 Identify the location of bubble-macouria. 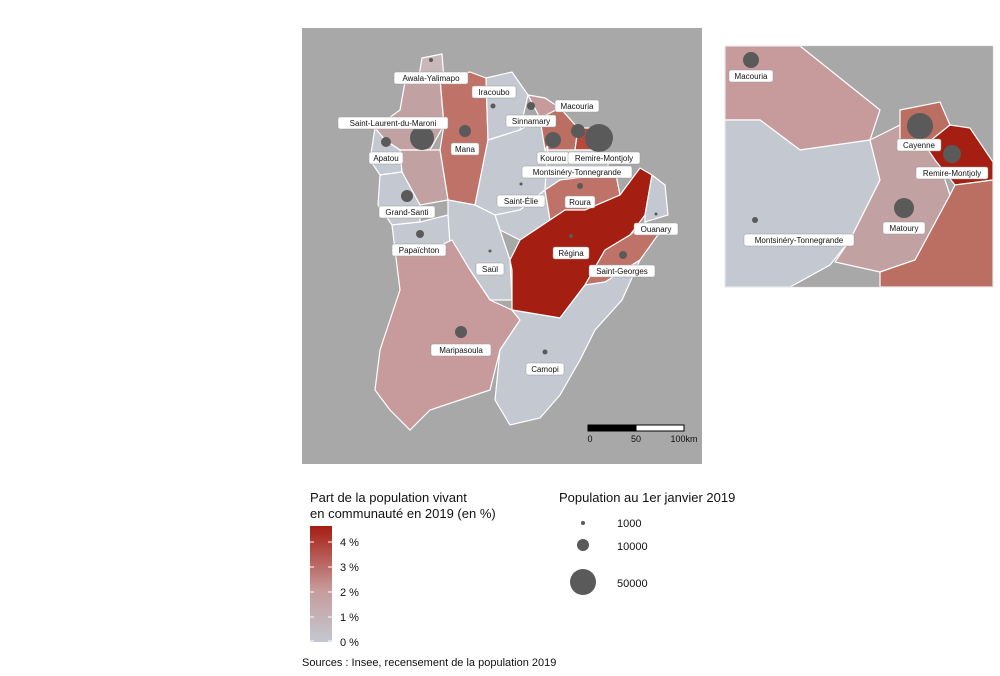
(578, 131).